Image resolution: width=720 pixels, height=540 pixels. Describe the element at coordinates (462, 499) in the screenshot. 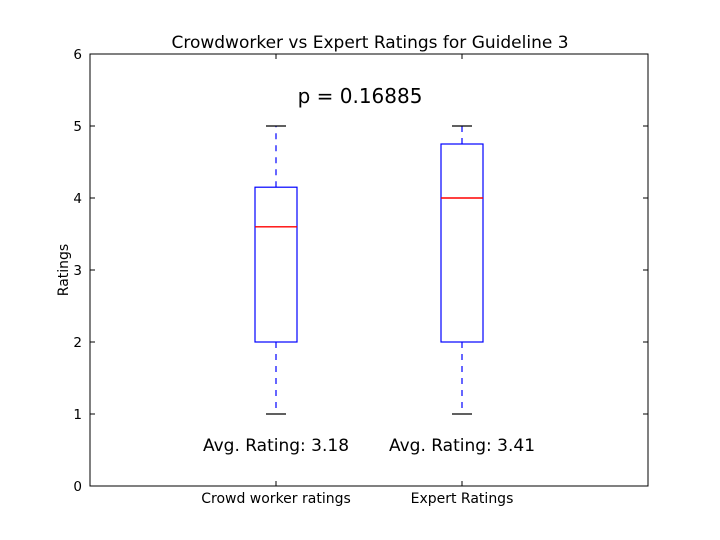

I see `x-category-label: Expert Ratings` at that location.